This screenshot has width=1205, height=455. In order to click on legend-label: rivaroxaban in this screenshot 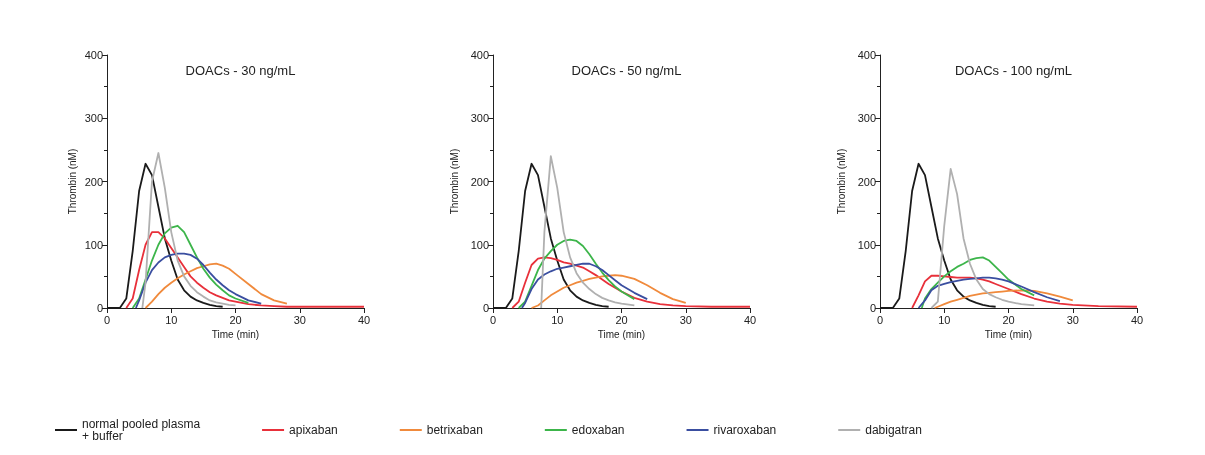, I will do `click(745, 430)`.